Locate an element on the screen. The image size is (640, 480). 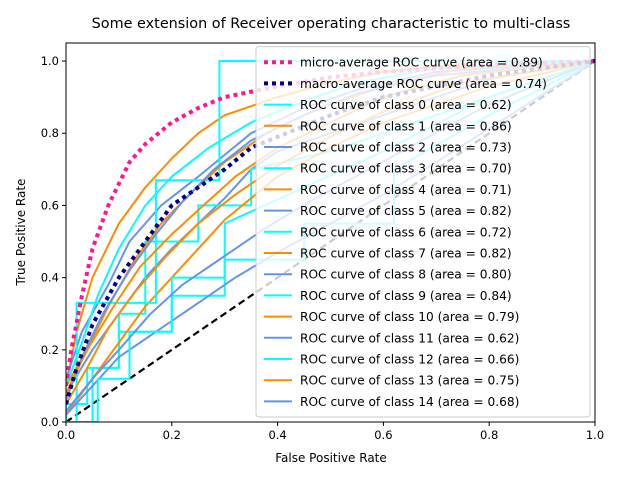
x-tick-label: 0.8 is located at coordinates (489, 435).